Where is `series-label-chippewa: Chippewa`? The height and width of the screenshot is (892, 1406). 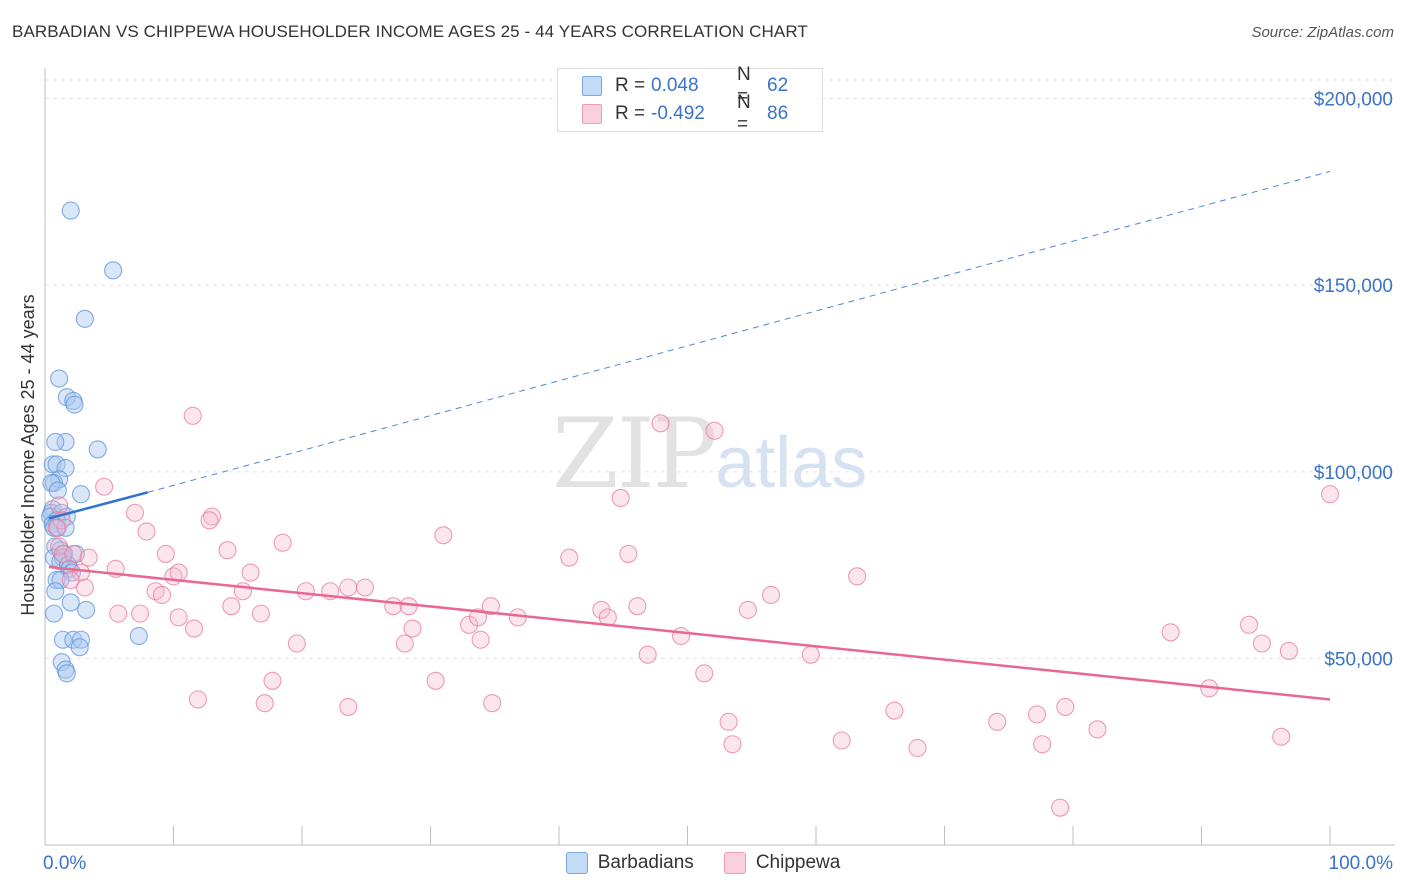
series-label-chippewa: Chippewa is located at coordinates (798, 862).